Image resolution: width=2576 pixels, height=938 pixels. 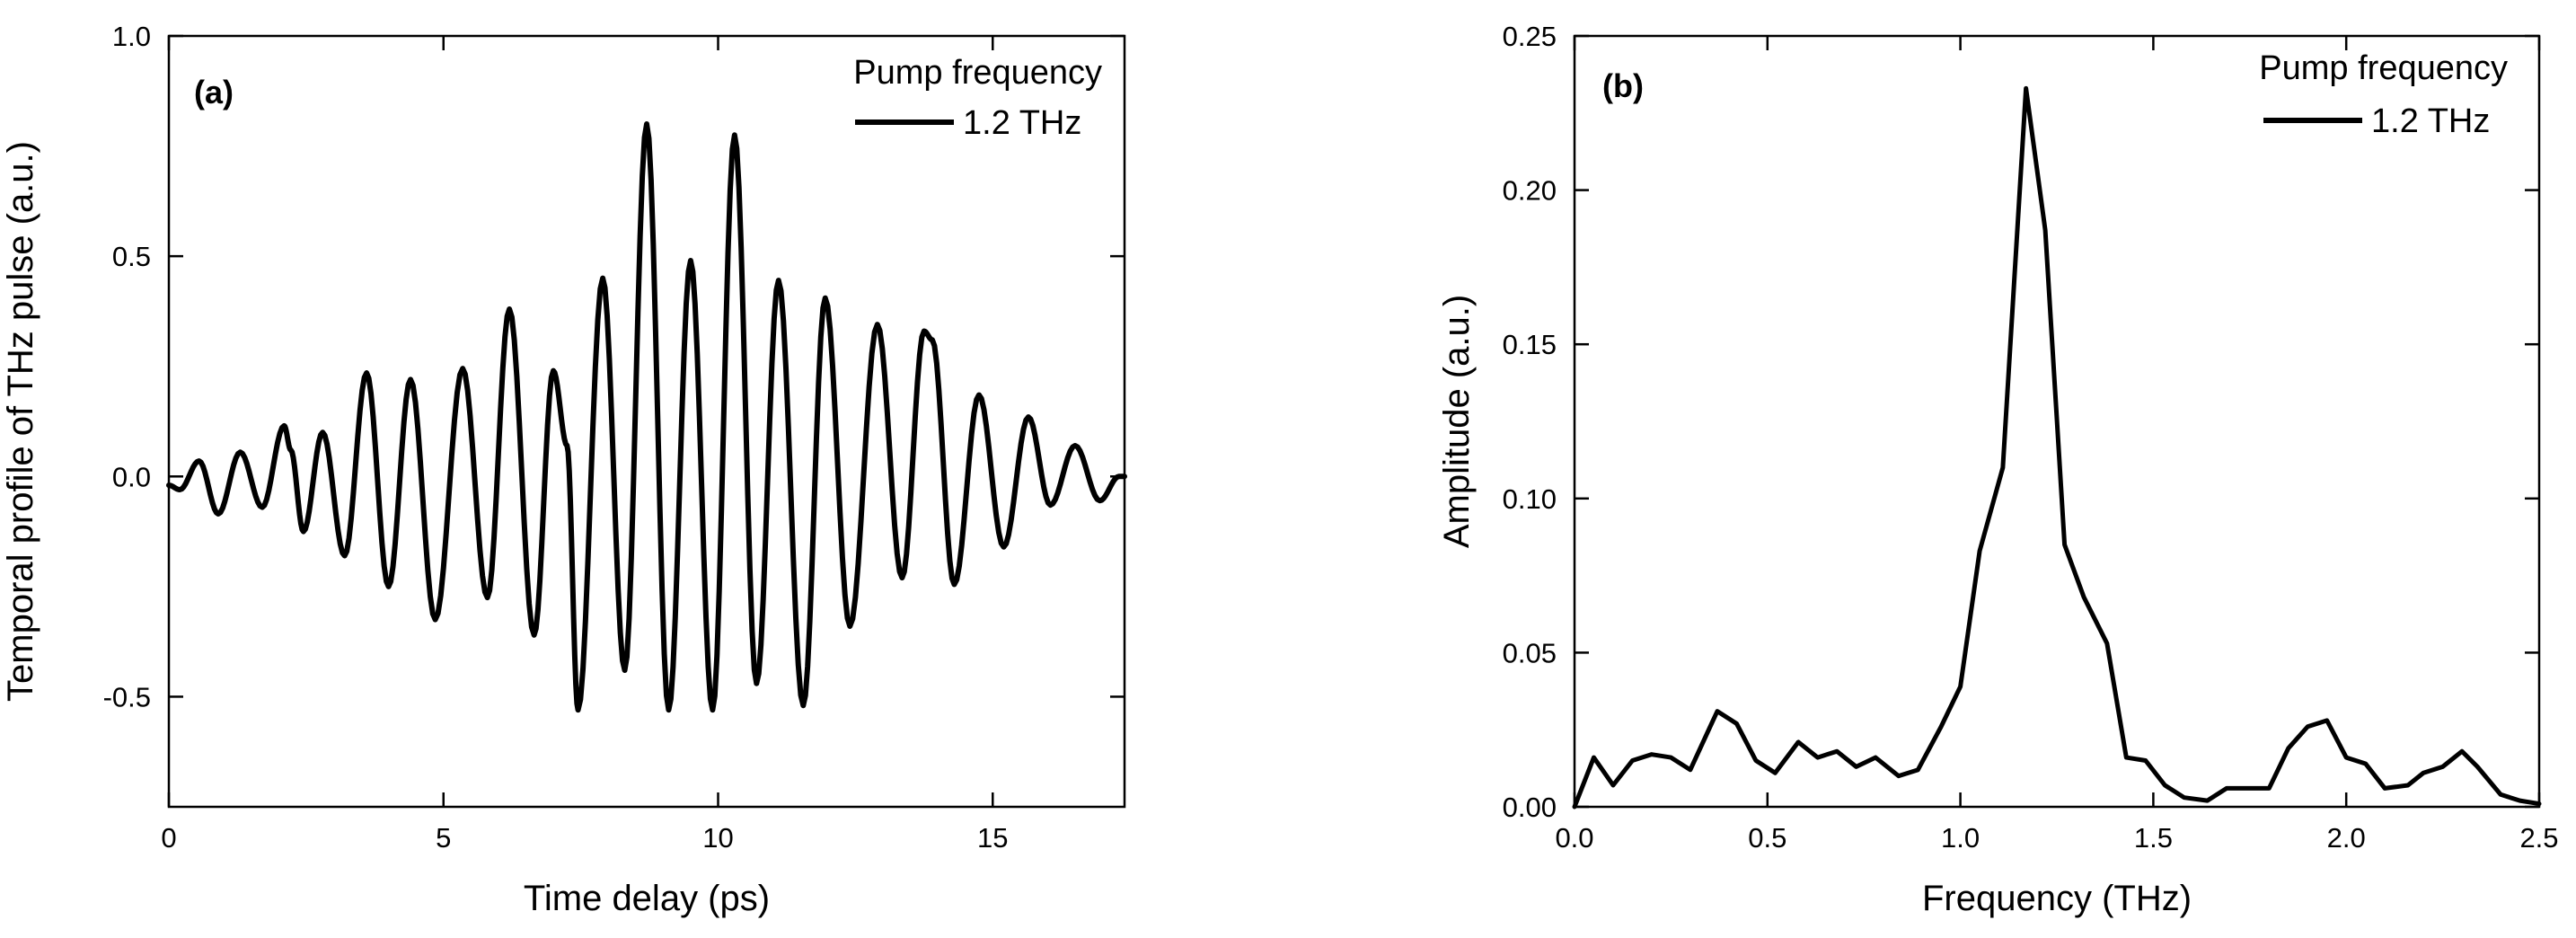 What do you see at coordinates (2430, 121) in the screenshot?
I see `panel-b-legend-entry: 1.2 THz` at bounding box center [2430, 121].